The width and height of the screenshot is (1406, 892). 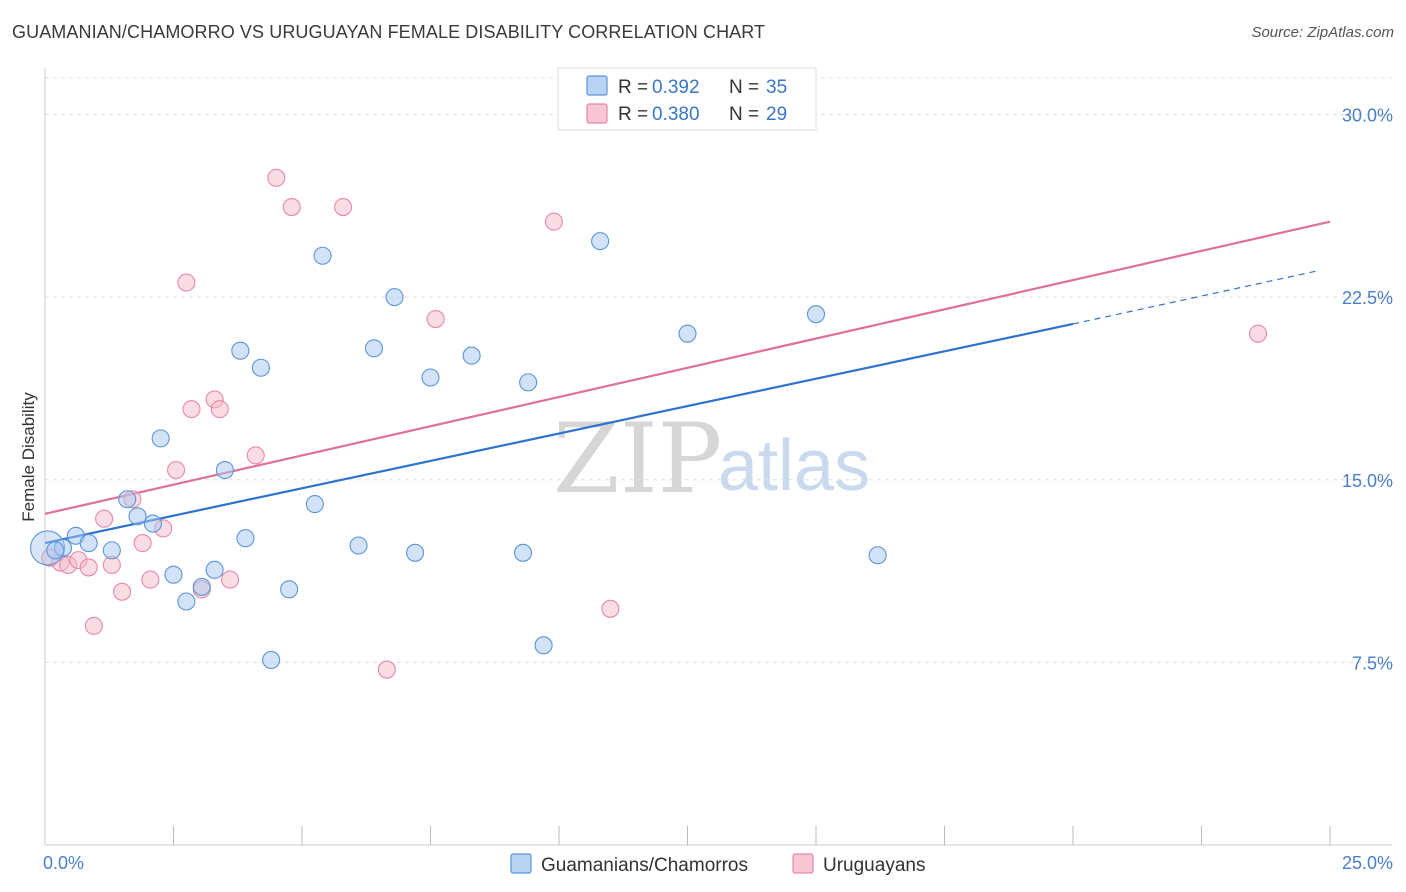 I want to click on legend-n-label-blue: N =, so click(x=744, y=87).